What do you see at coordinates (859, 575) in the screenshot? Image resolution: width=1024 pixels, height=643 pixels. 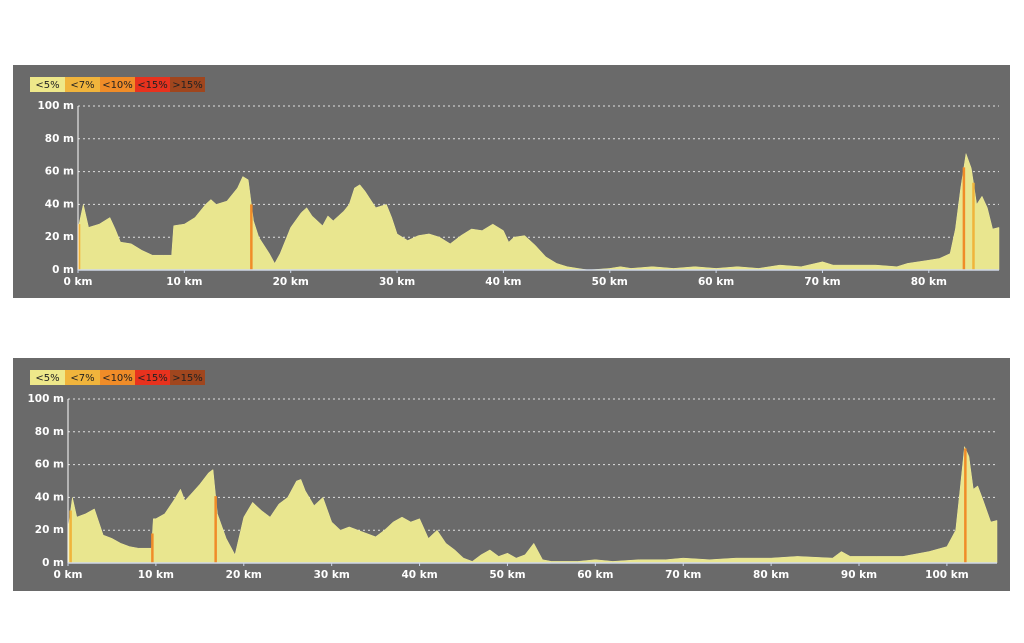 I see `x-tick-label: 90 km` at bounding box center [859, 575].